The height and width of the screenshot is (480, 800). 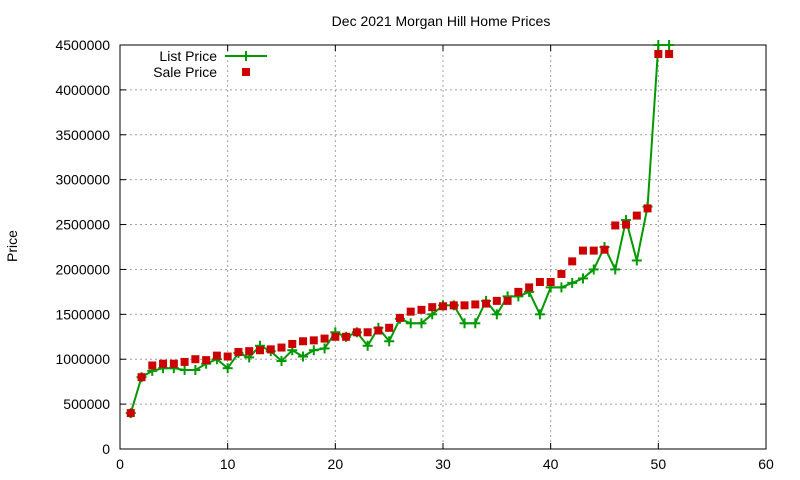 What do you see at coordinates (82, 269) in the screenshot?
I see `y-tick-label: 2000000` at bounding box center [82, 269].